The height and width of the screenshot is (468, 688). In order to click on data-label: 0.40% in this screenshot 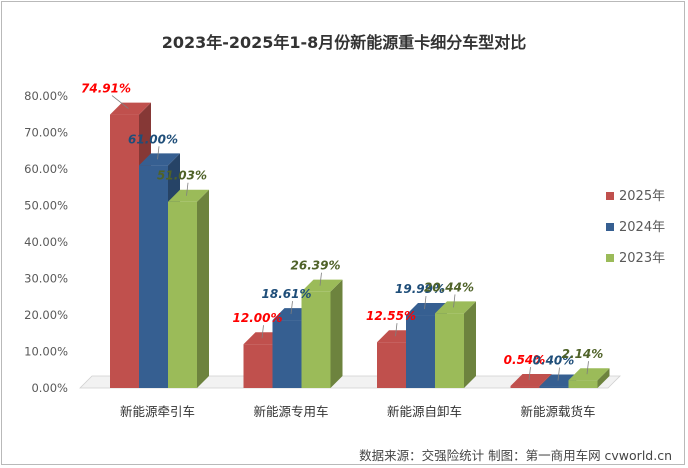, I will do `click(554, 361)`.